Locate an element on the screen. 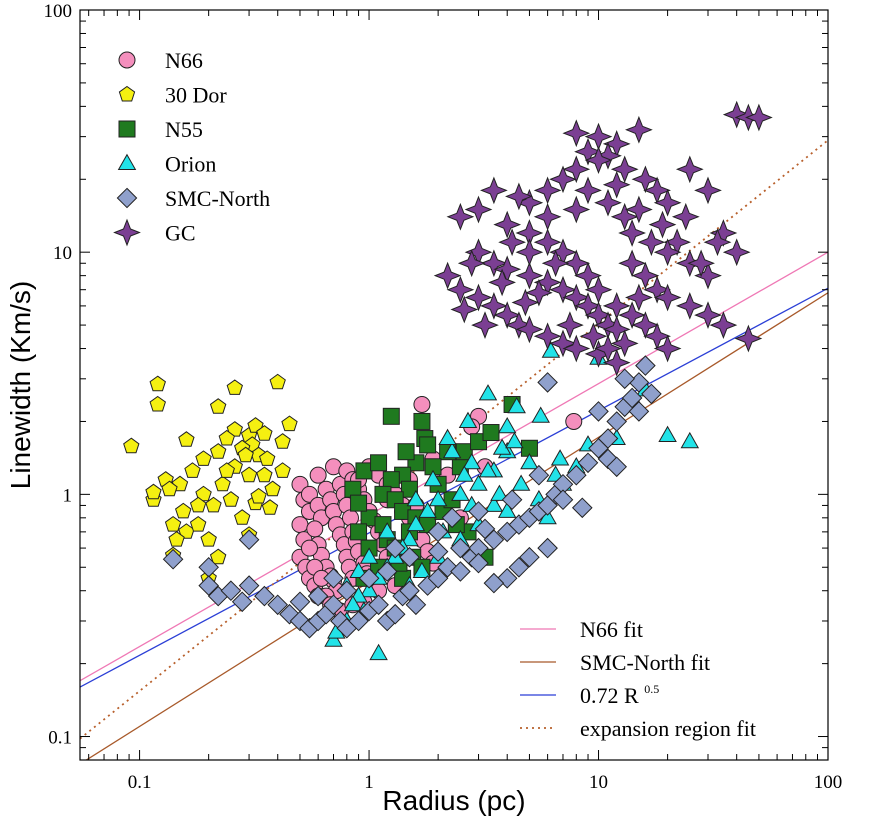 Image resolution: width=880 pixels, height=819 pixels. legend-label-orion: Orion is located at coordinates (190, 164).